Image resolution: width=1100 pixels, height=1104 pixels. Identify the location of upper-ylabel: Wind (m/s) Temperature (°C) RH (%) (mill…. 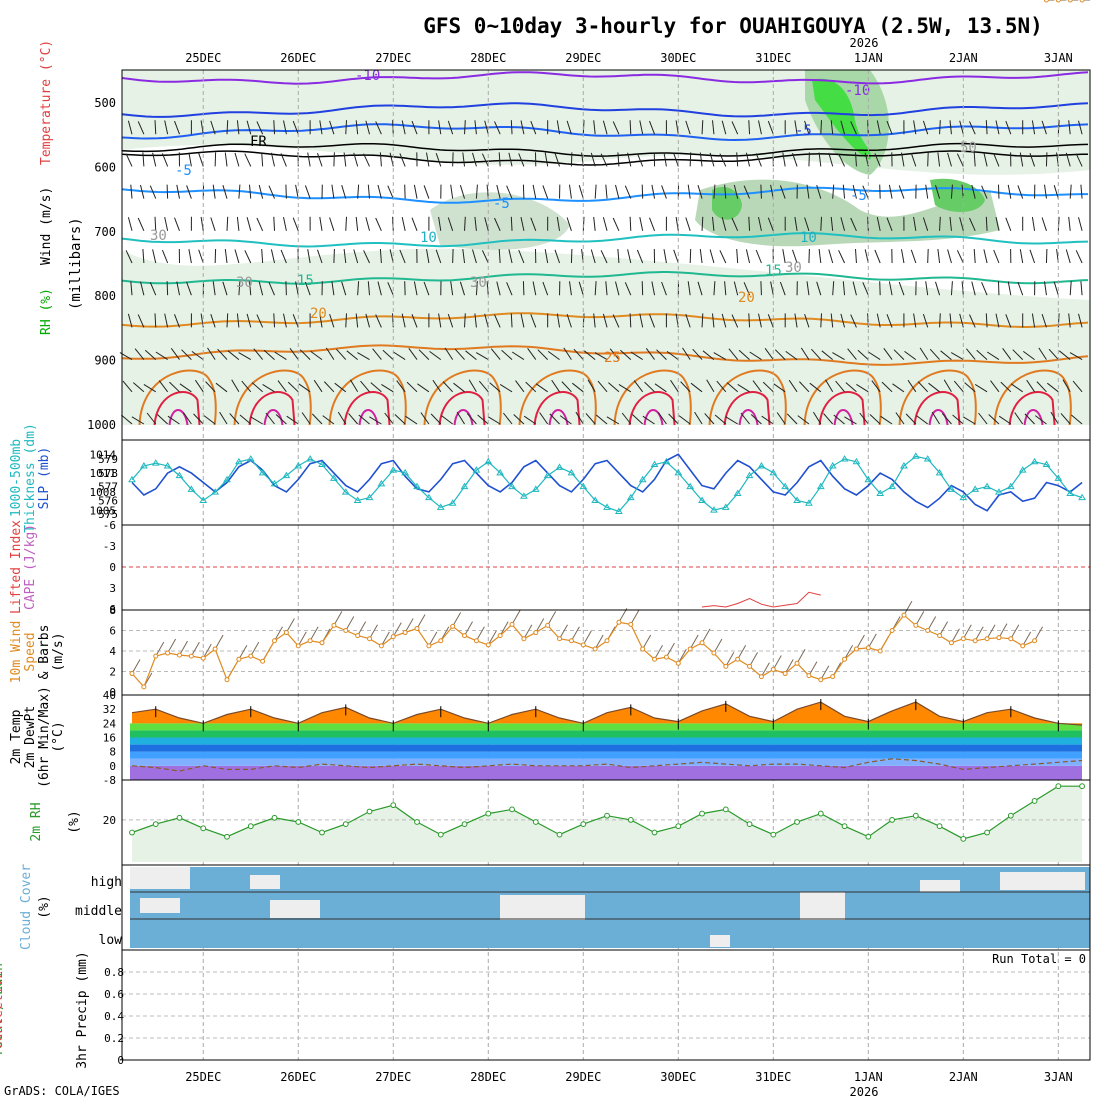
(61, 187).